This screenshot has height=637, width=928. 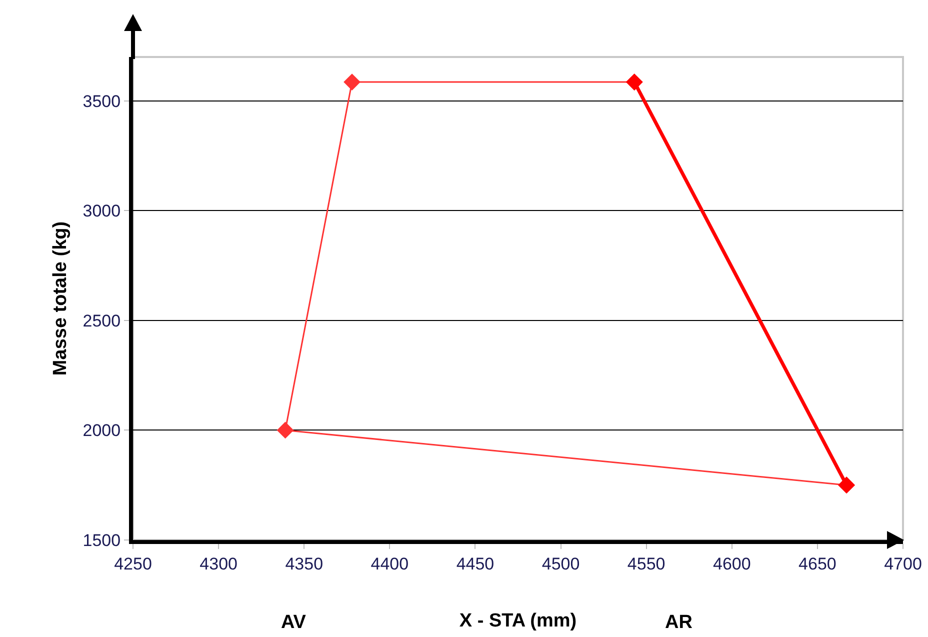 I want to click on x-tick-label: 4350, so click(x=304, y=564).